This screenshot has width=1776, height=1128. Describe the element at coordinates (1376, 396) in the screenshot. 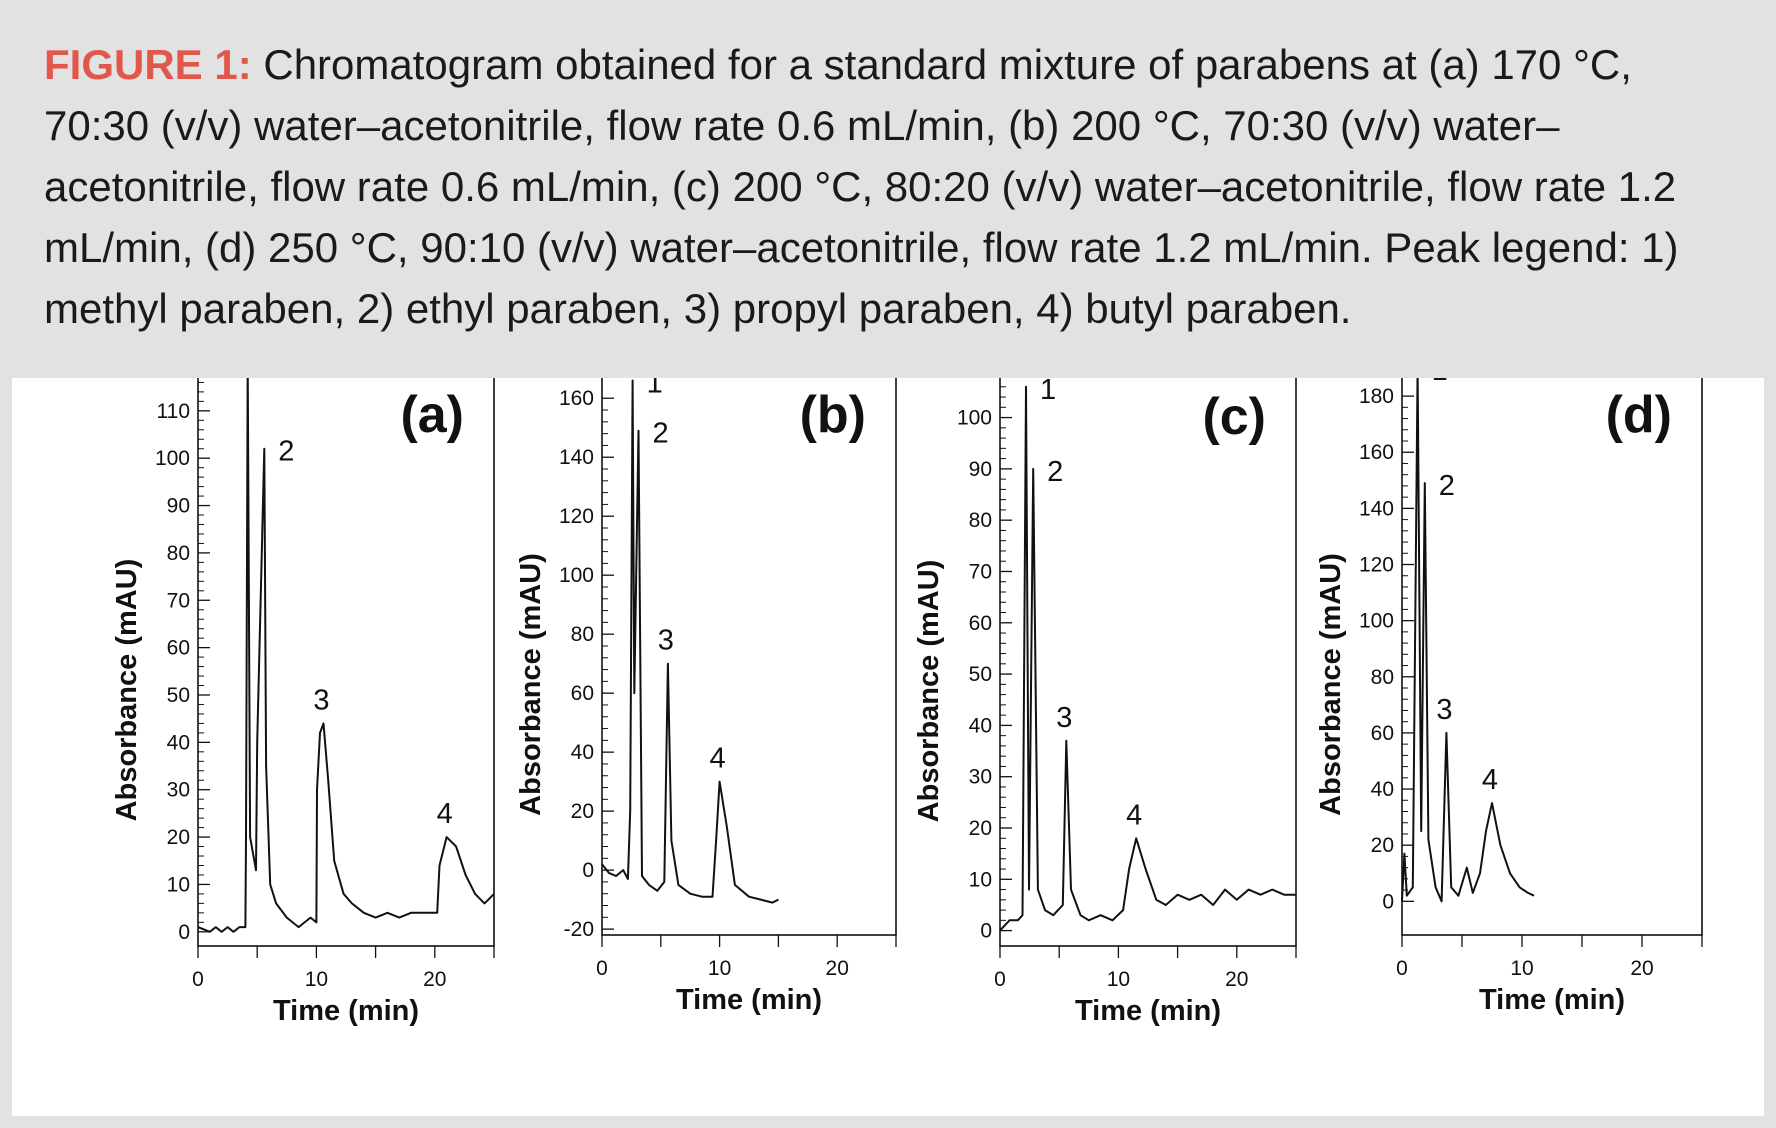

I see `y-tick-label: 180` at that location.